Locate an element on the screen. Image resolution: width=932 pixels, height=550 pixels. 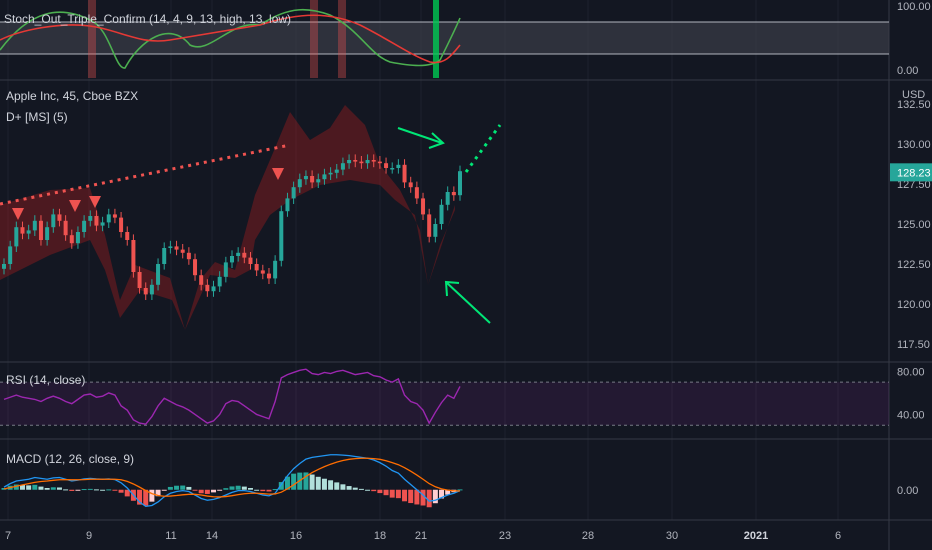
last-price-value: 128.23 is located at coordinates (914, 173).